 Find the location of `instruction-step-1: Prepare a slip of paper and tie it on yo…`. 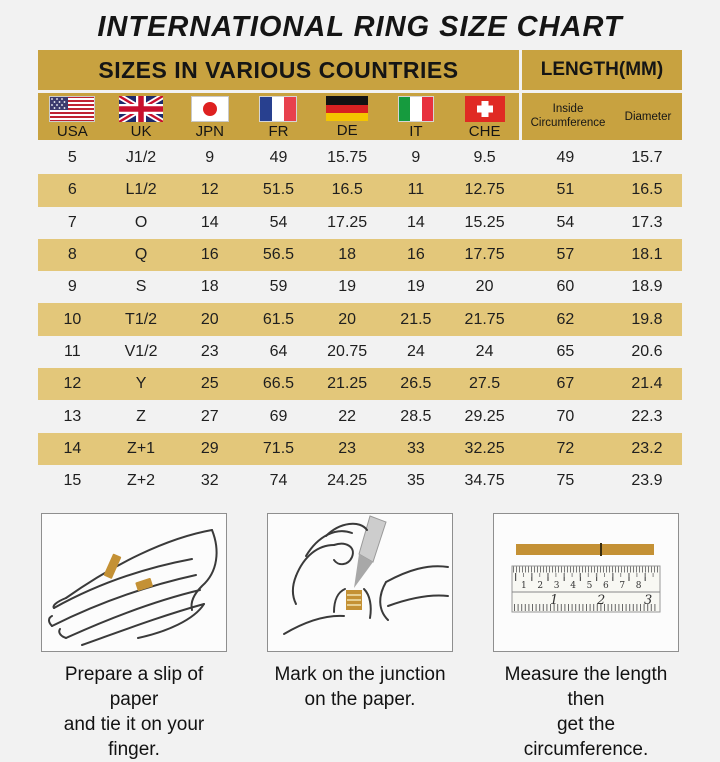

instruction-step-1: Prepare a slip of paper and tie it on yo… is located at coordinates (134, 637).